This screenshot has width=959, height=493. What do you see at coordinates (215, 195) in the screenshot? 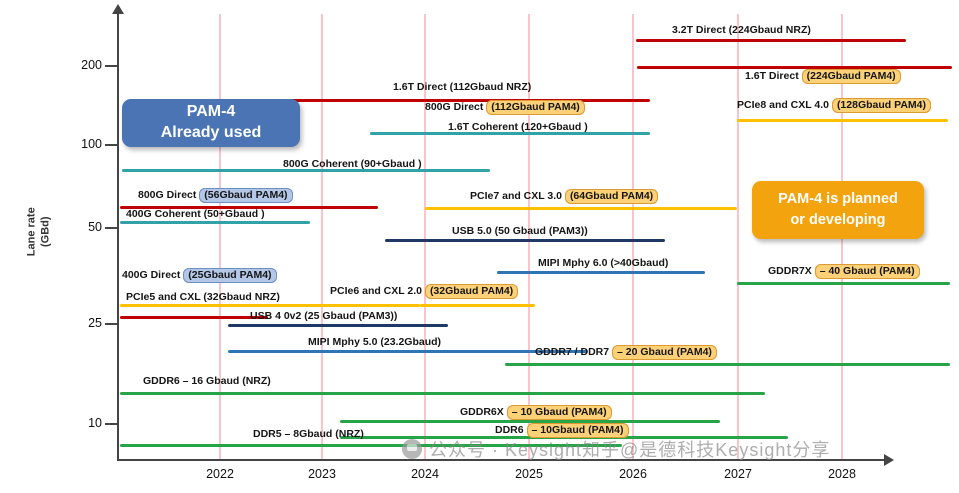
I see `series-label-800g-direct-56: 800G Direct (56Gbaud PAM4)` at bounding box center [215, 195].